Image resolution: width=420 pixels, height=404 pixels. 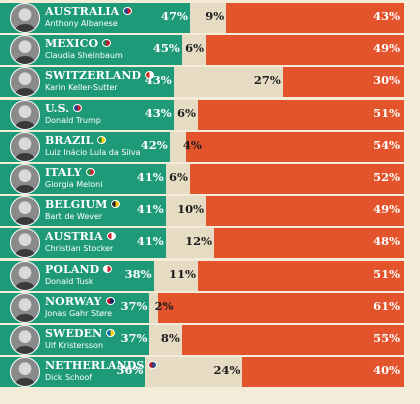 I want to click on neutral-value-label: 27%, so click(x=267, y=80).